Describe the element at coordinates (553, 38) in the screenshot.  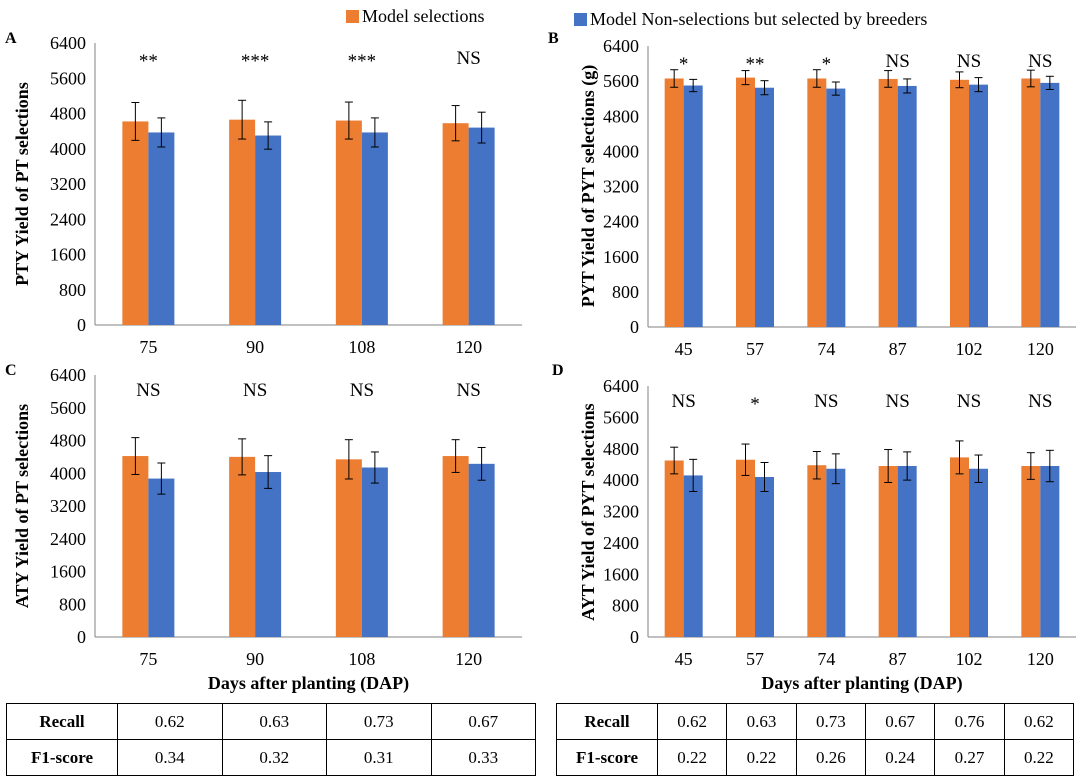
I see `panel-letter-b: B` at that location.